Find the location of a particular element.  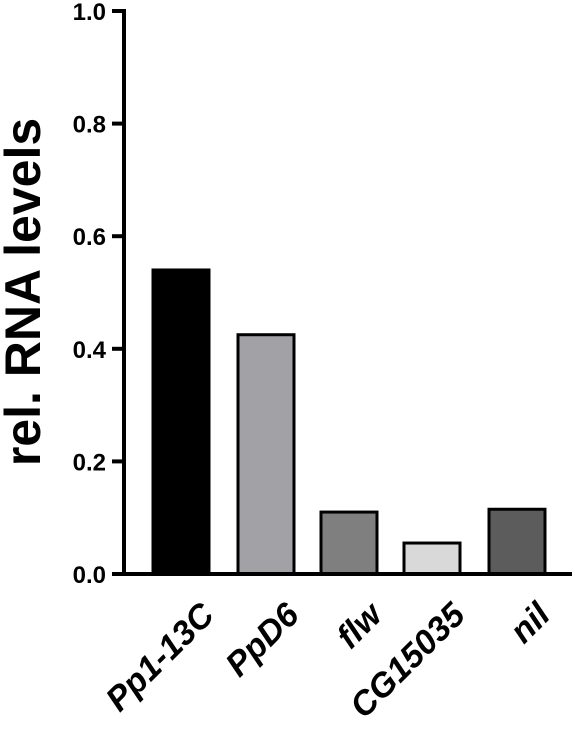

y-tick-label: 0.4 is located at coordinates (90, 350).